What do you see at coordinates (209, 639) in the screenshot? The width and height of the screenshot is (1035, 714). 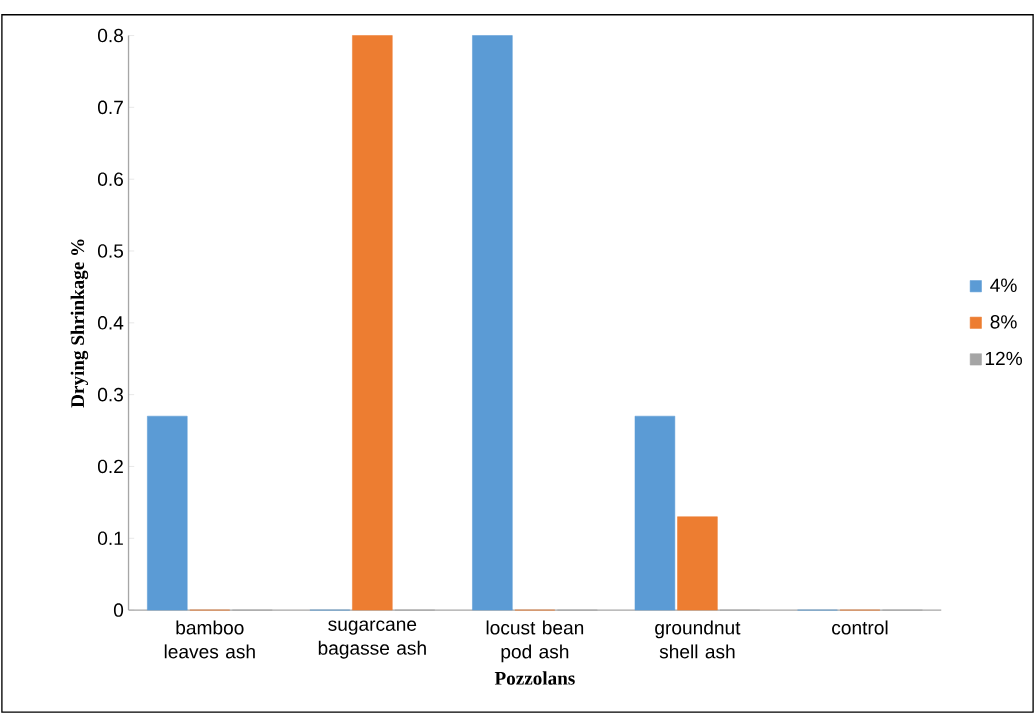 I see `x-tick-label: bamboo leaves ash` at bounding box center [209, 639].